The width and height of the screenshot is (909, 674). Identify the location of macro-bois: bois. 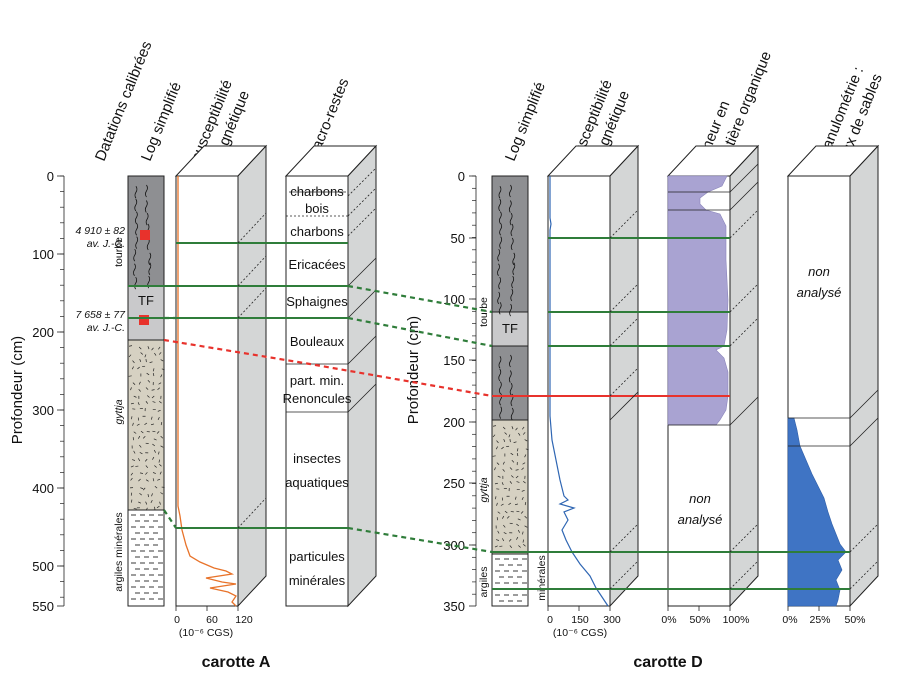
(317, 208).